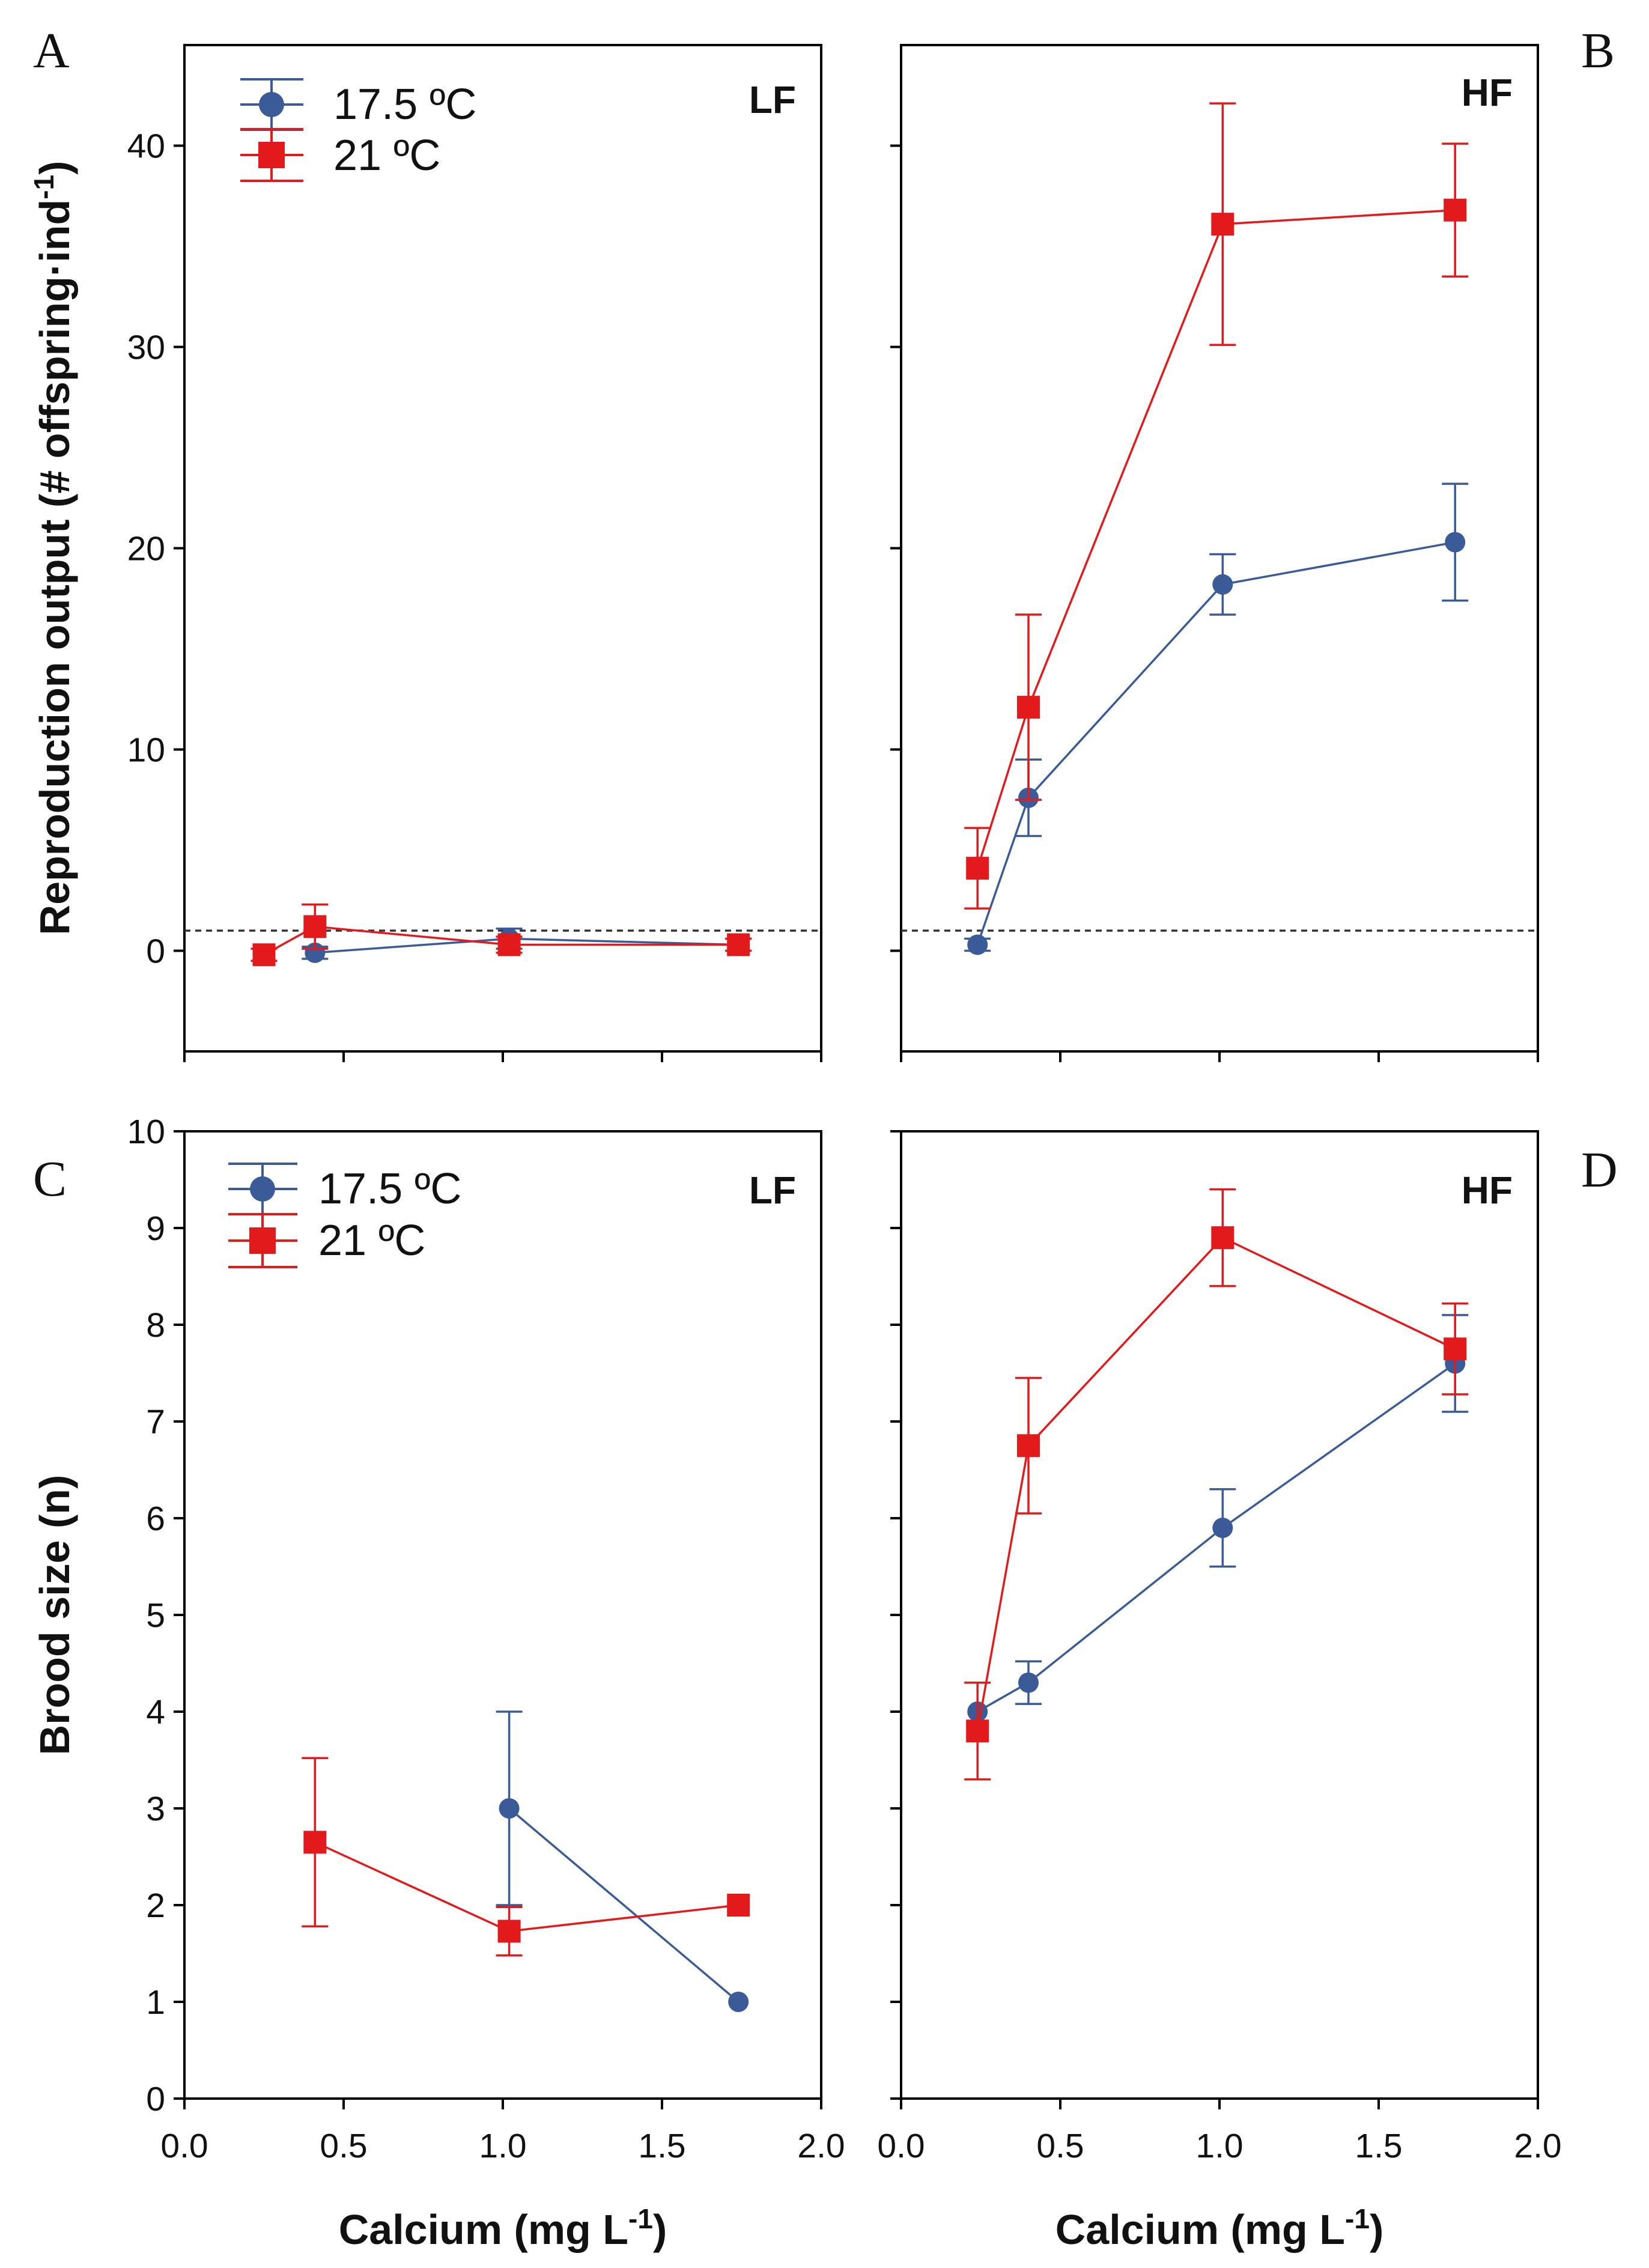 The height and width of the screenshot is (2268, 1649). What do you see at coordinates (1378, 2146) in the screenshot?
I see `panel-d-x-tick-label: 1.5` at bounding box center [1378, 2146].